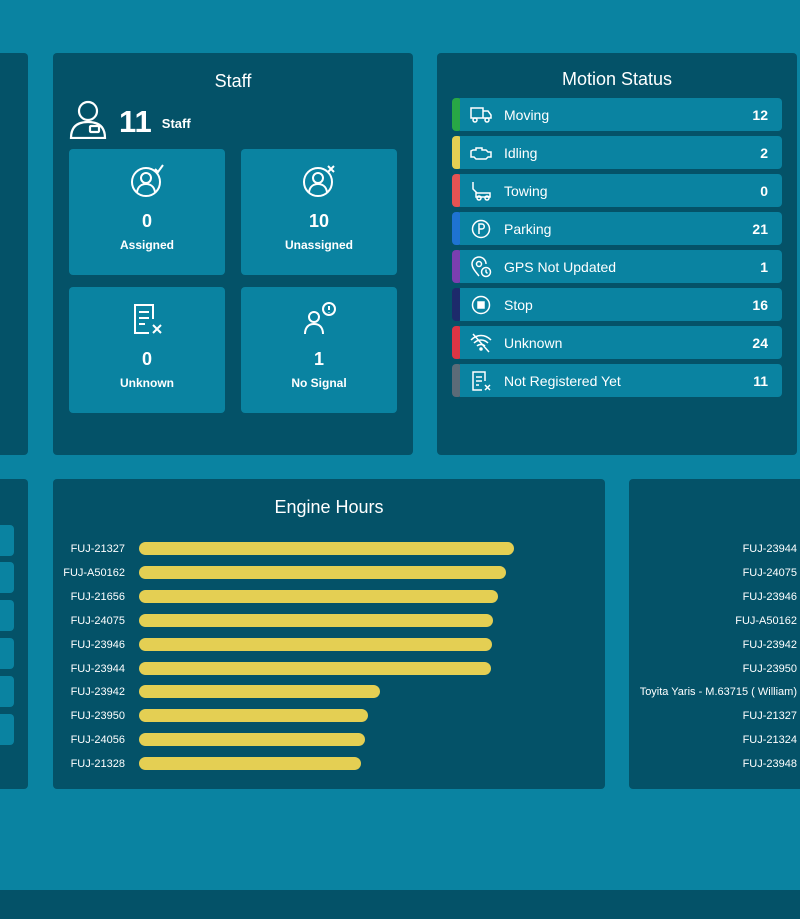 The image size is (800, 919). Describe the element at coordinates (481, 229) in the screenshot. I see `parking-icon` at that location.